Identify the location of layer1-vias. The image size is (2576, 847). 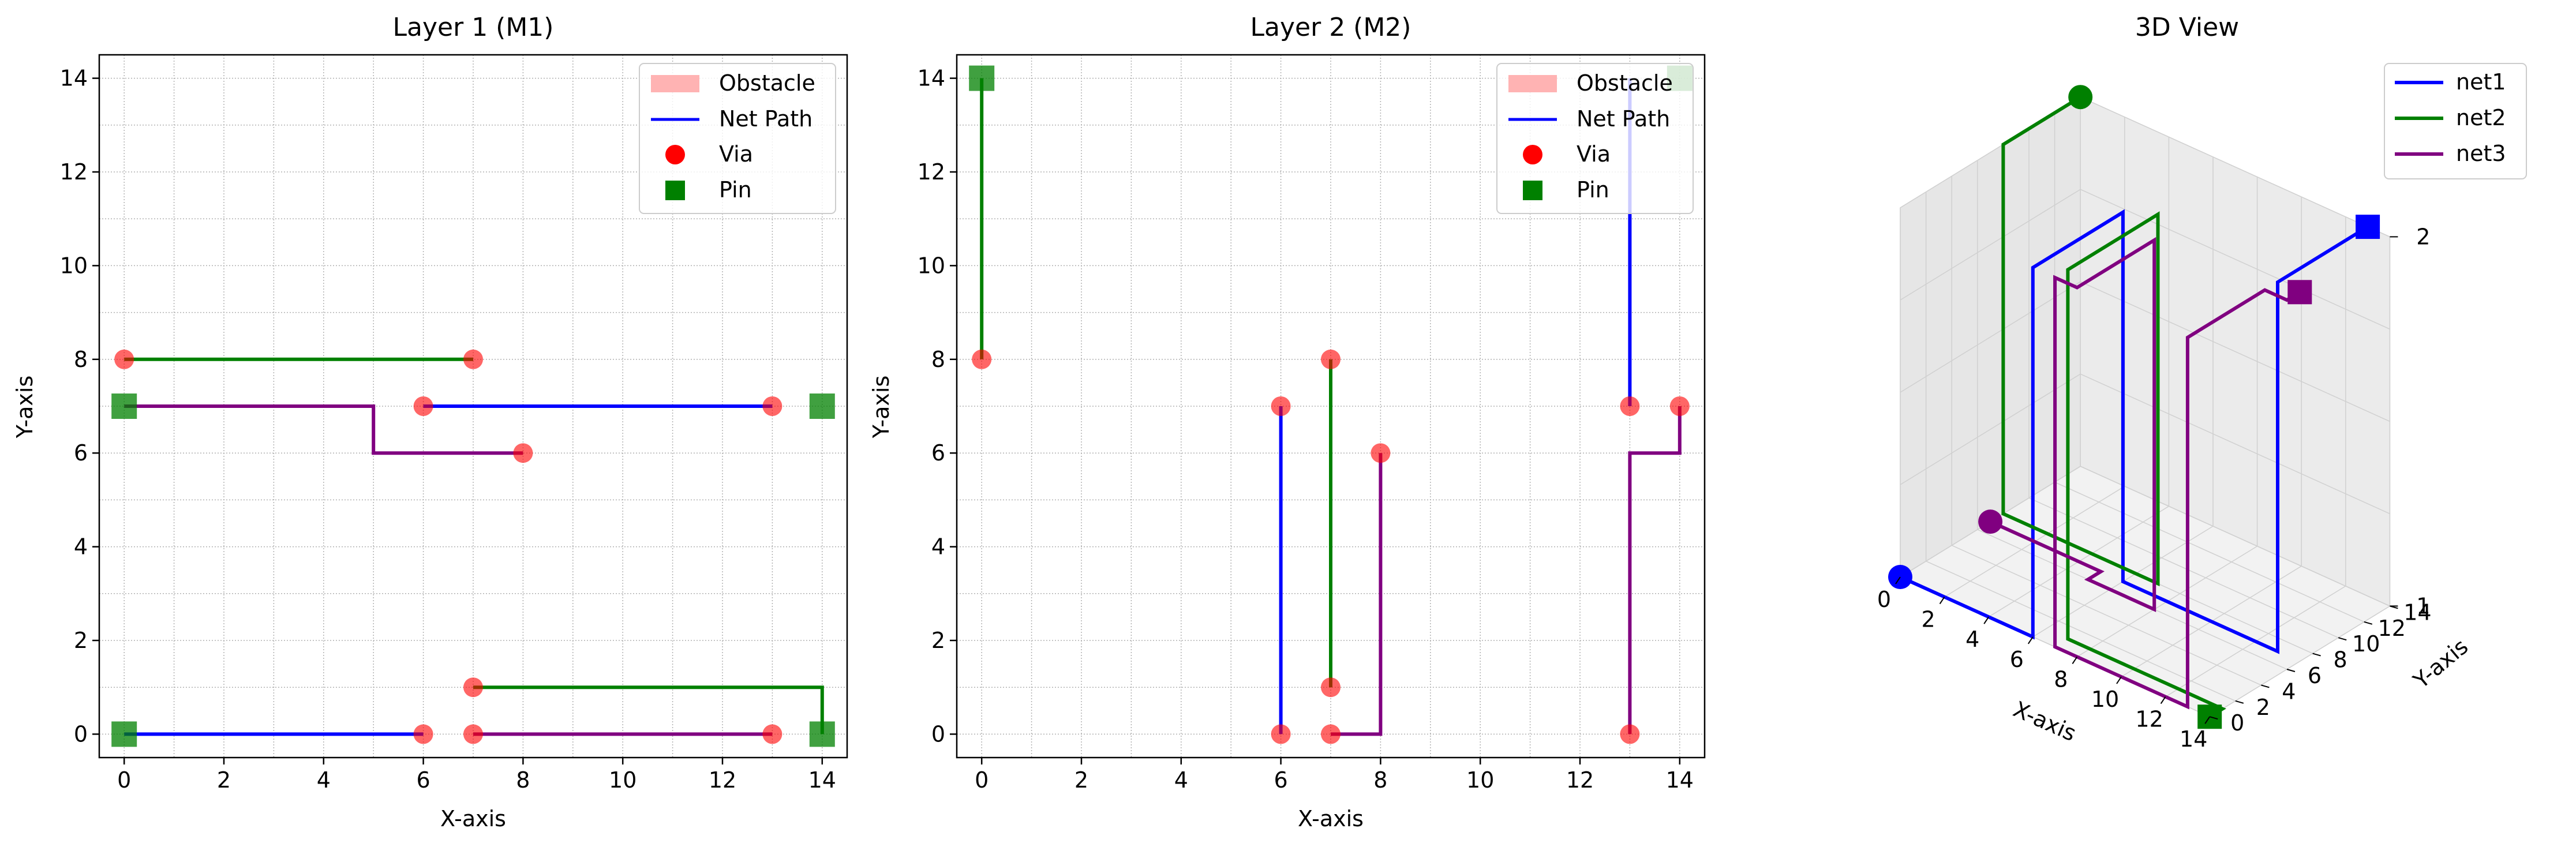
(448, 547).